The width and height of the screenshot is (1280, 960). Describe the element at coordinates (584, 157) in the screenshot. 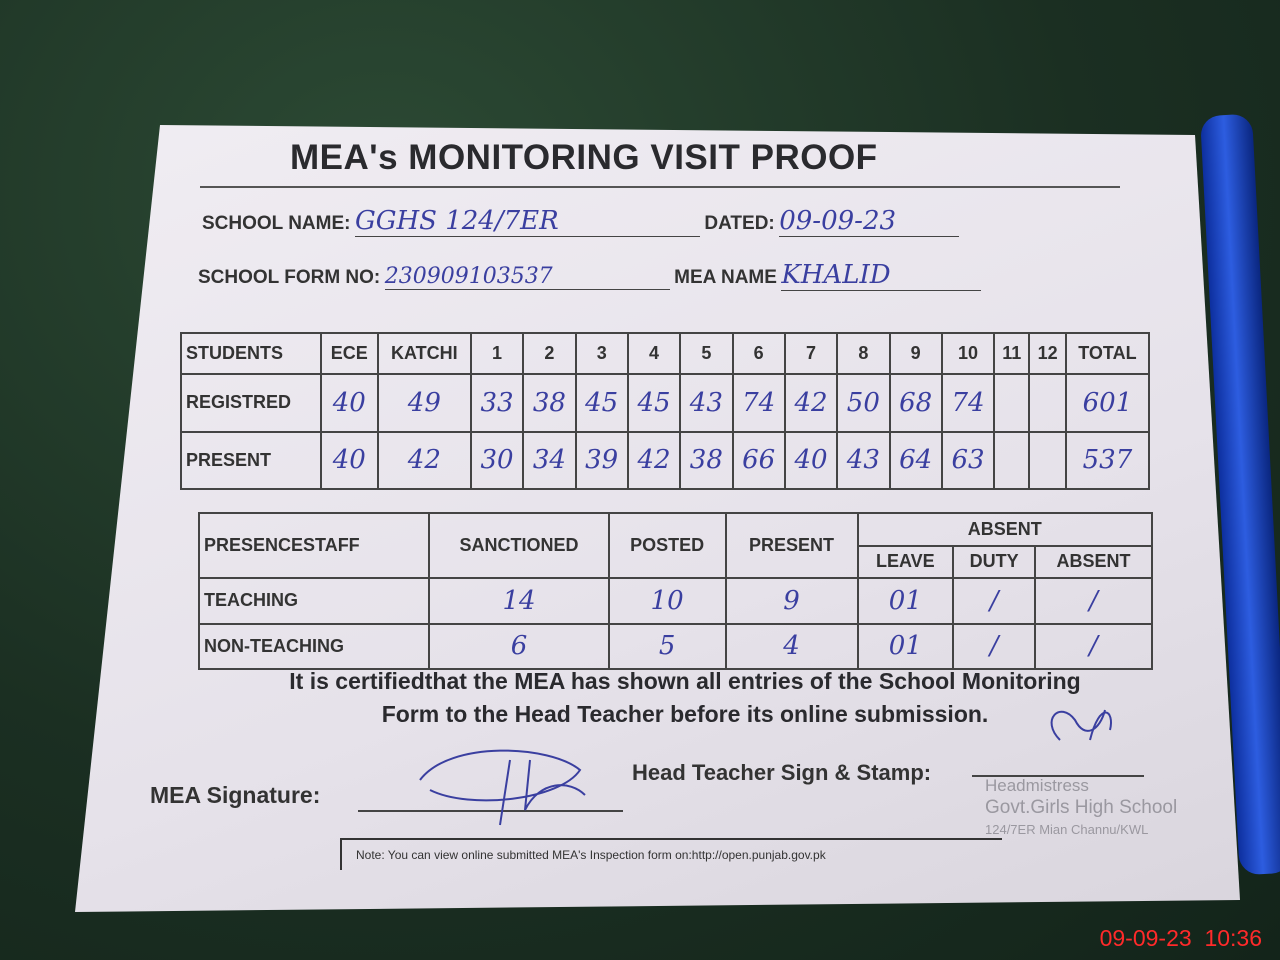

I see `form-title: MEA's MONITORING VISIT PROOF` at that location.